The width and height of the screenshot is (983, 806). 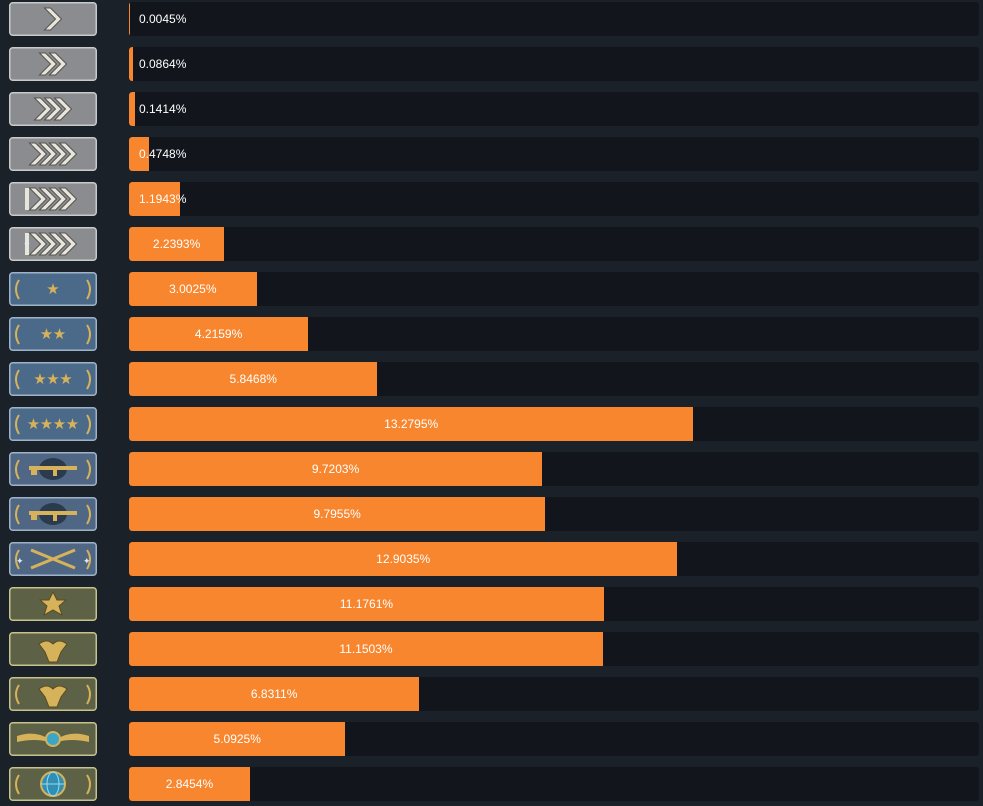 I want to click on data-label: 11.1503%, so click(x=366, y=649).